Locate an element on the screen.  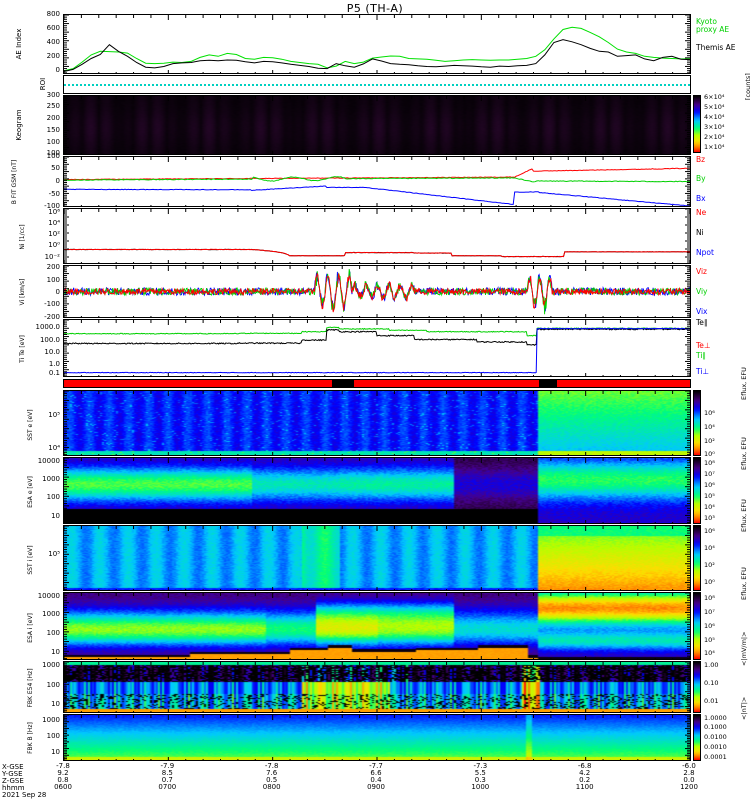
ytick-ni-1e6: 10⁶ is located at coordinates (54, 212).